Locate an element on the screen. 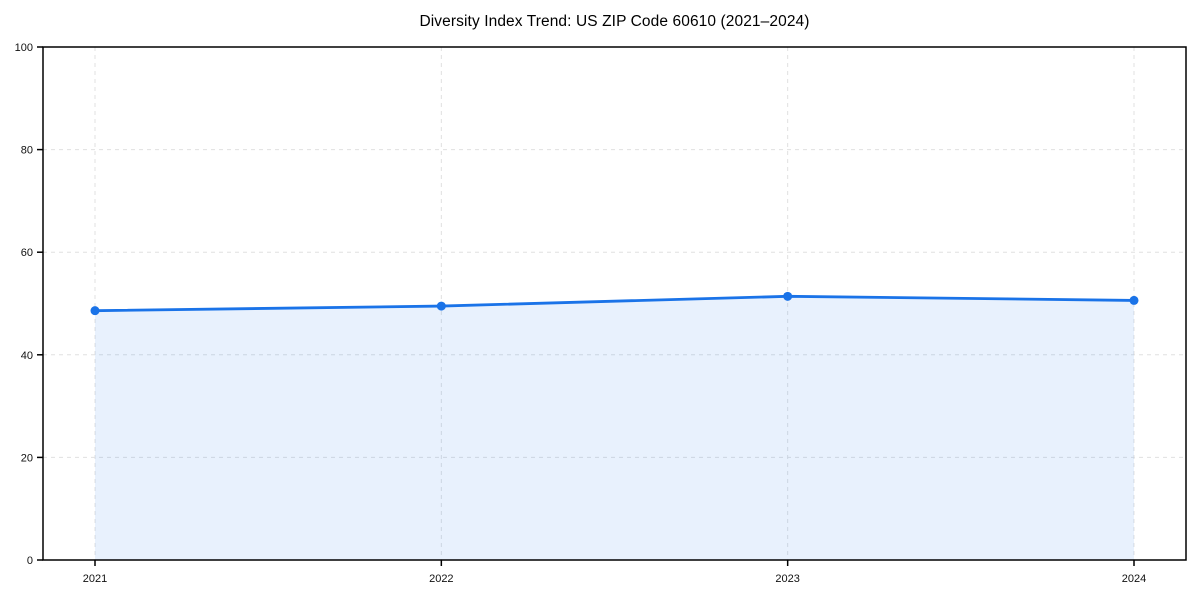 The height and width of the screenshot is (600, 1200). y-axis-tick-label: 0 is located at coordinates (30, 561).